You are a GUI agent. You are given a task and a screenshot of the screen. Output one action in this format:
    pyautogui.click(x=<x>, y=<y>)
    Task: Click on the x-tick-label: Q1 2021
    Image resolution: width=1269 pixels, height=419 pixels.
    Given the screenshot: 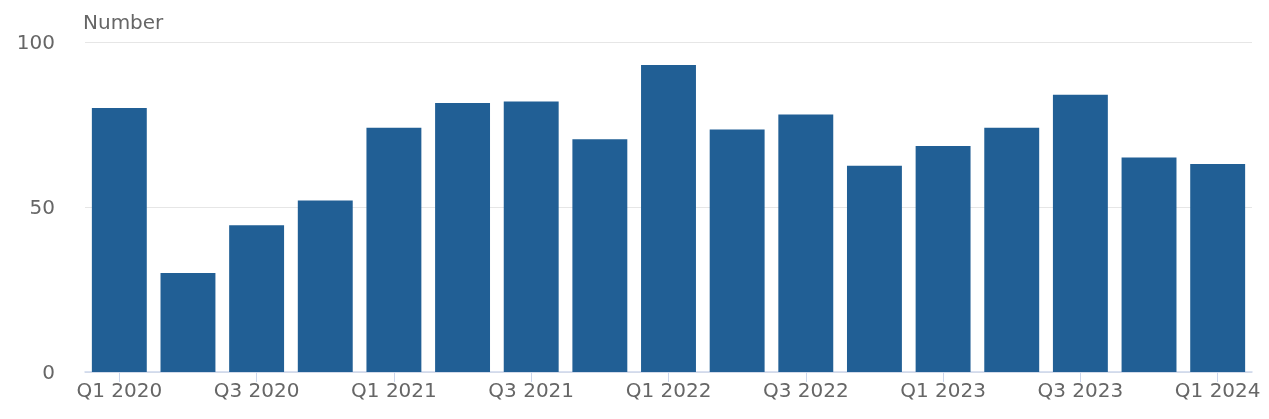 What is the action you would take?
    pyautogui.click(x=394, y=390)
    